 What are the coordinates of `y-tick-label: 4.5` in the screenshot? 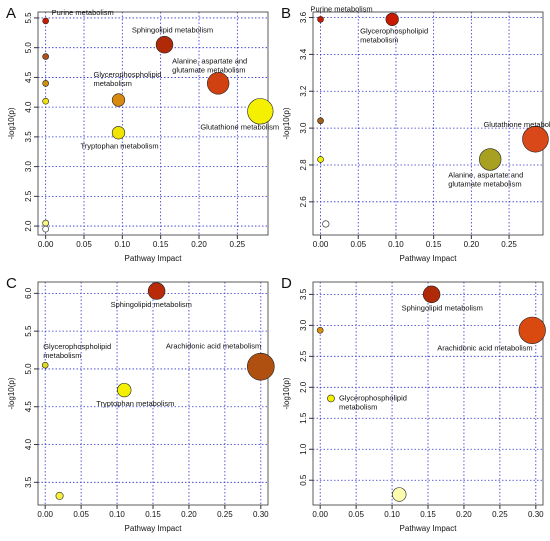 It's located at (28, 77).